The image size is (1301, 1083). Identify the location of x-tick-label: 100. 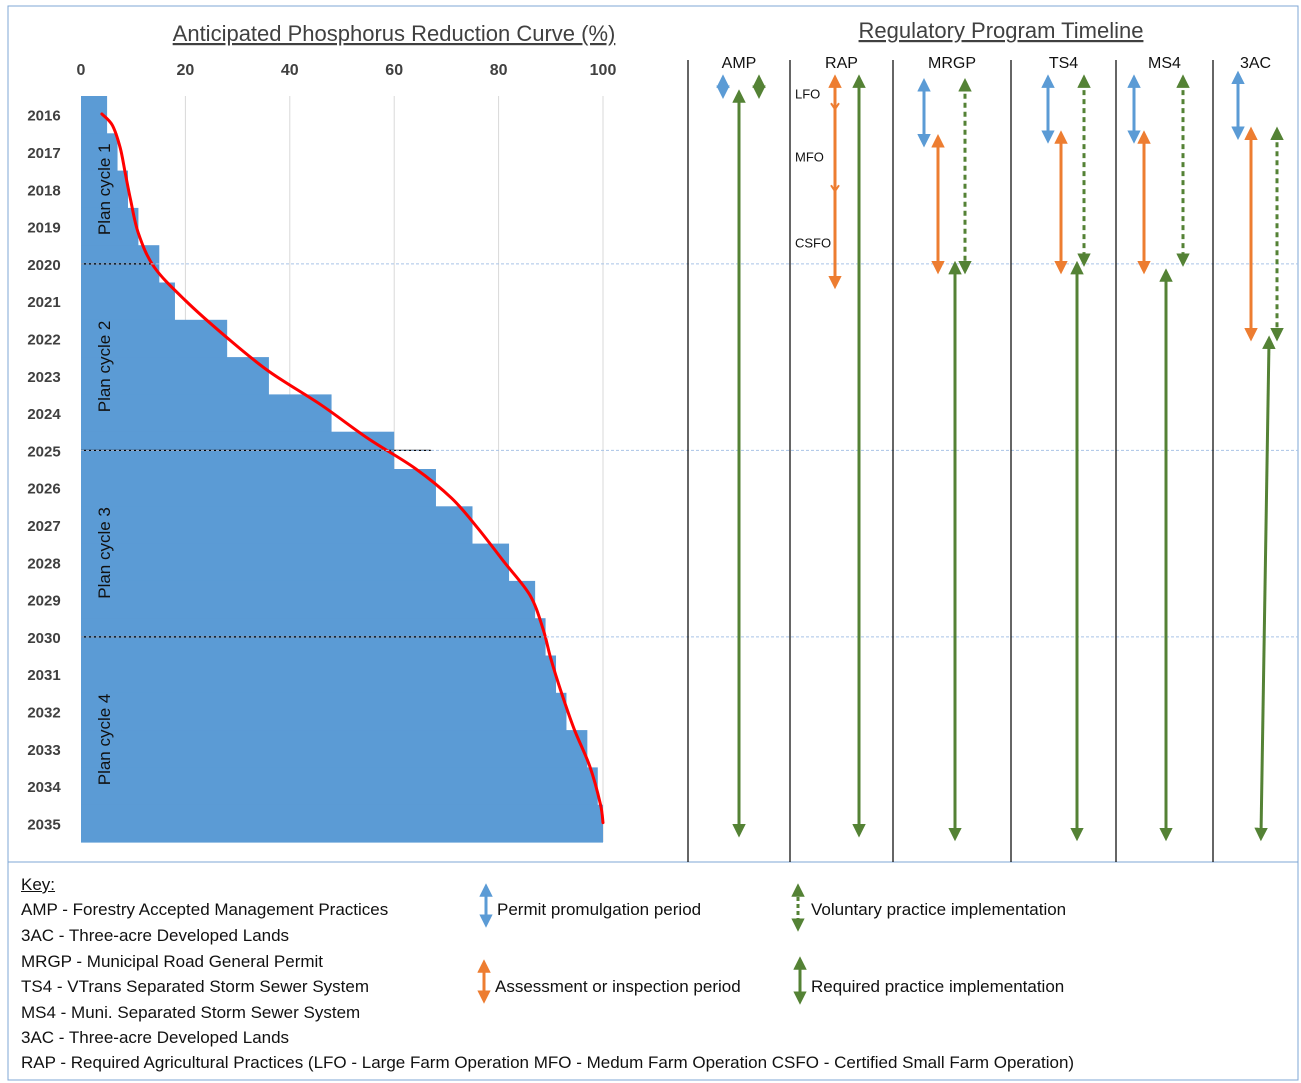
(603, 70).